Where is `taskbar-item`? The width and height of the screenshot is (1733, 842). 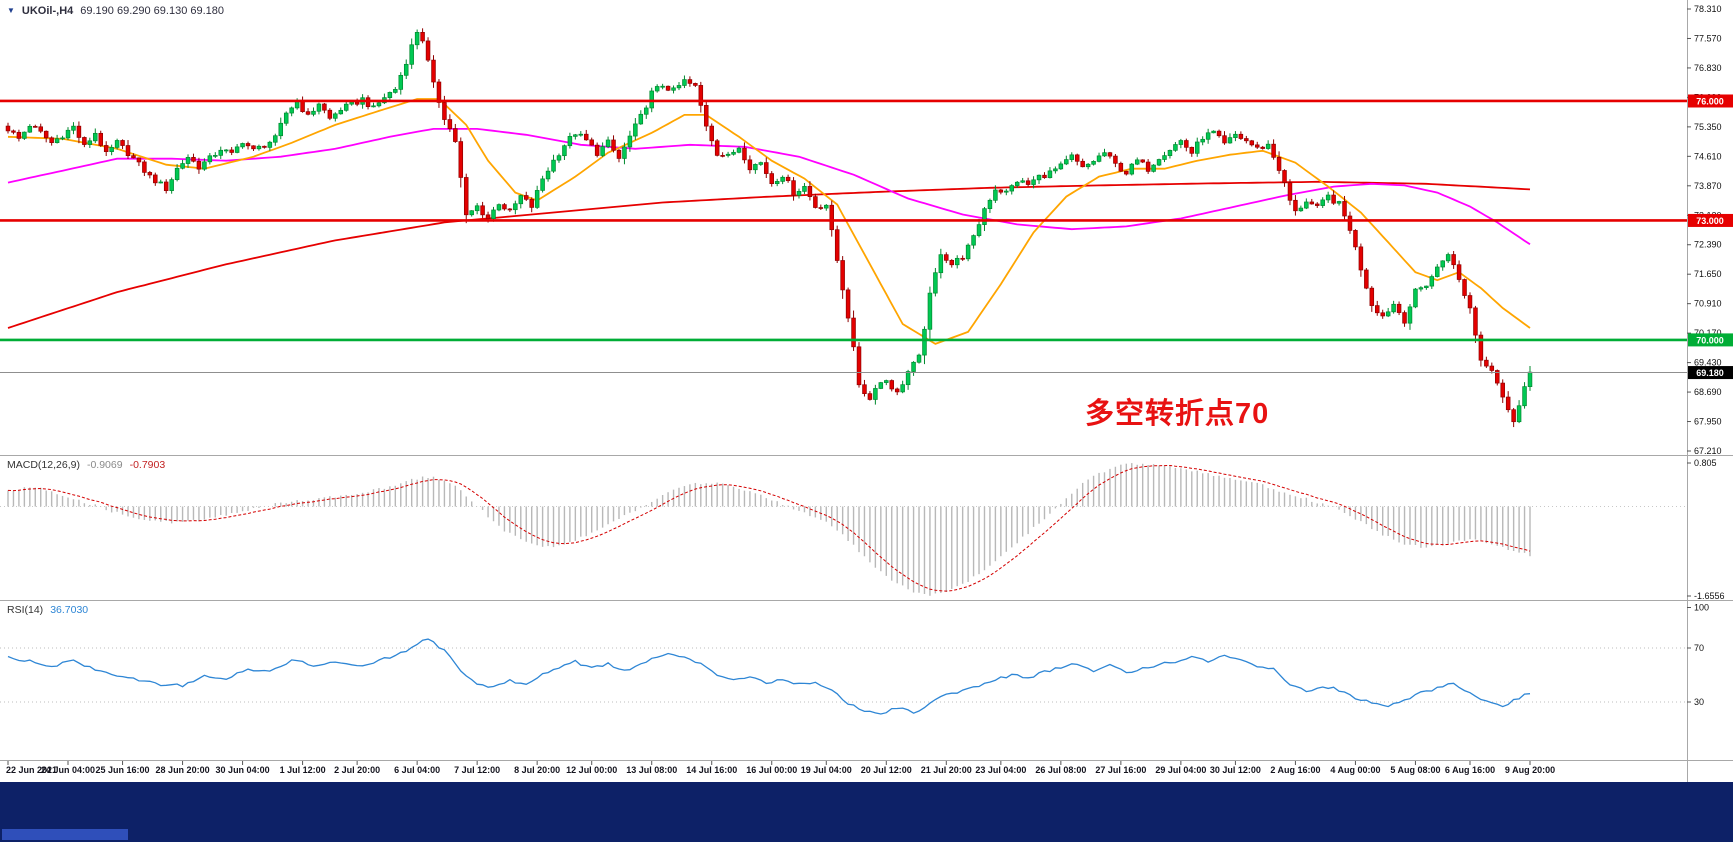
taskbar-item is located at coordinates (65, 834).